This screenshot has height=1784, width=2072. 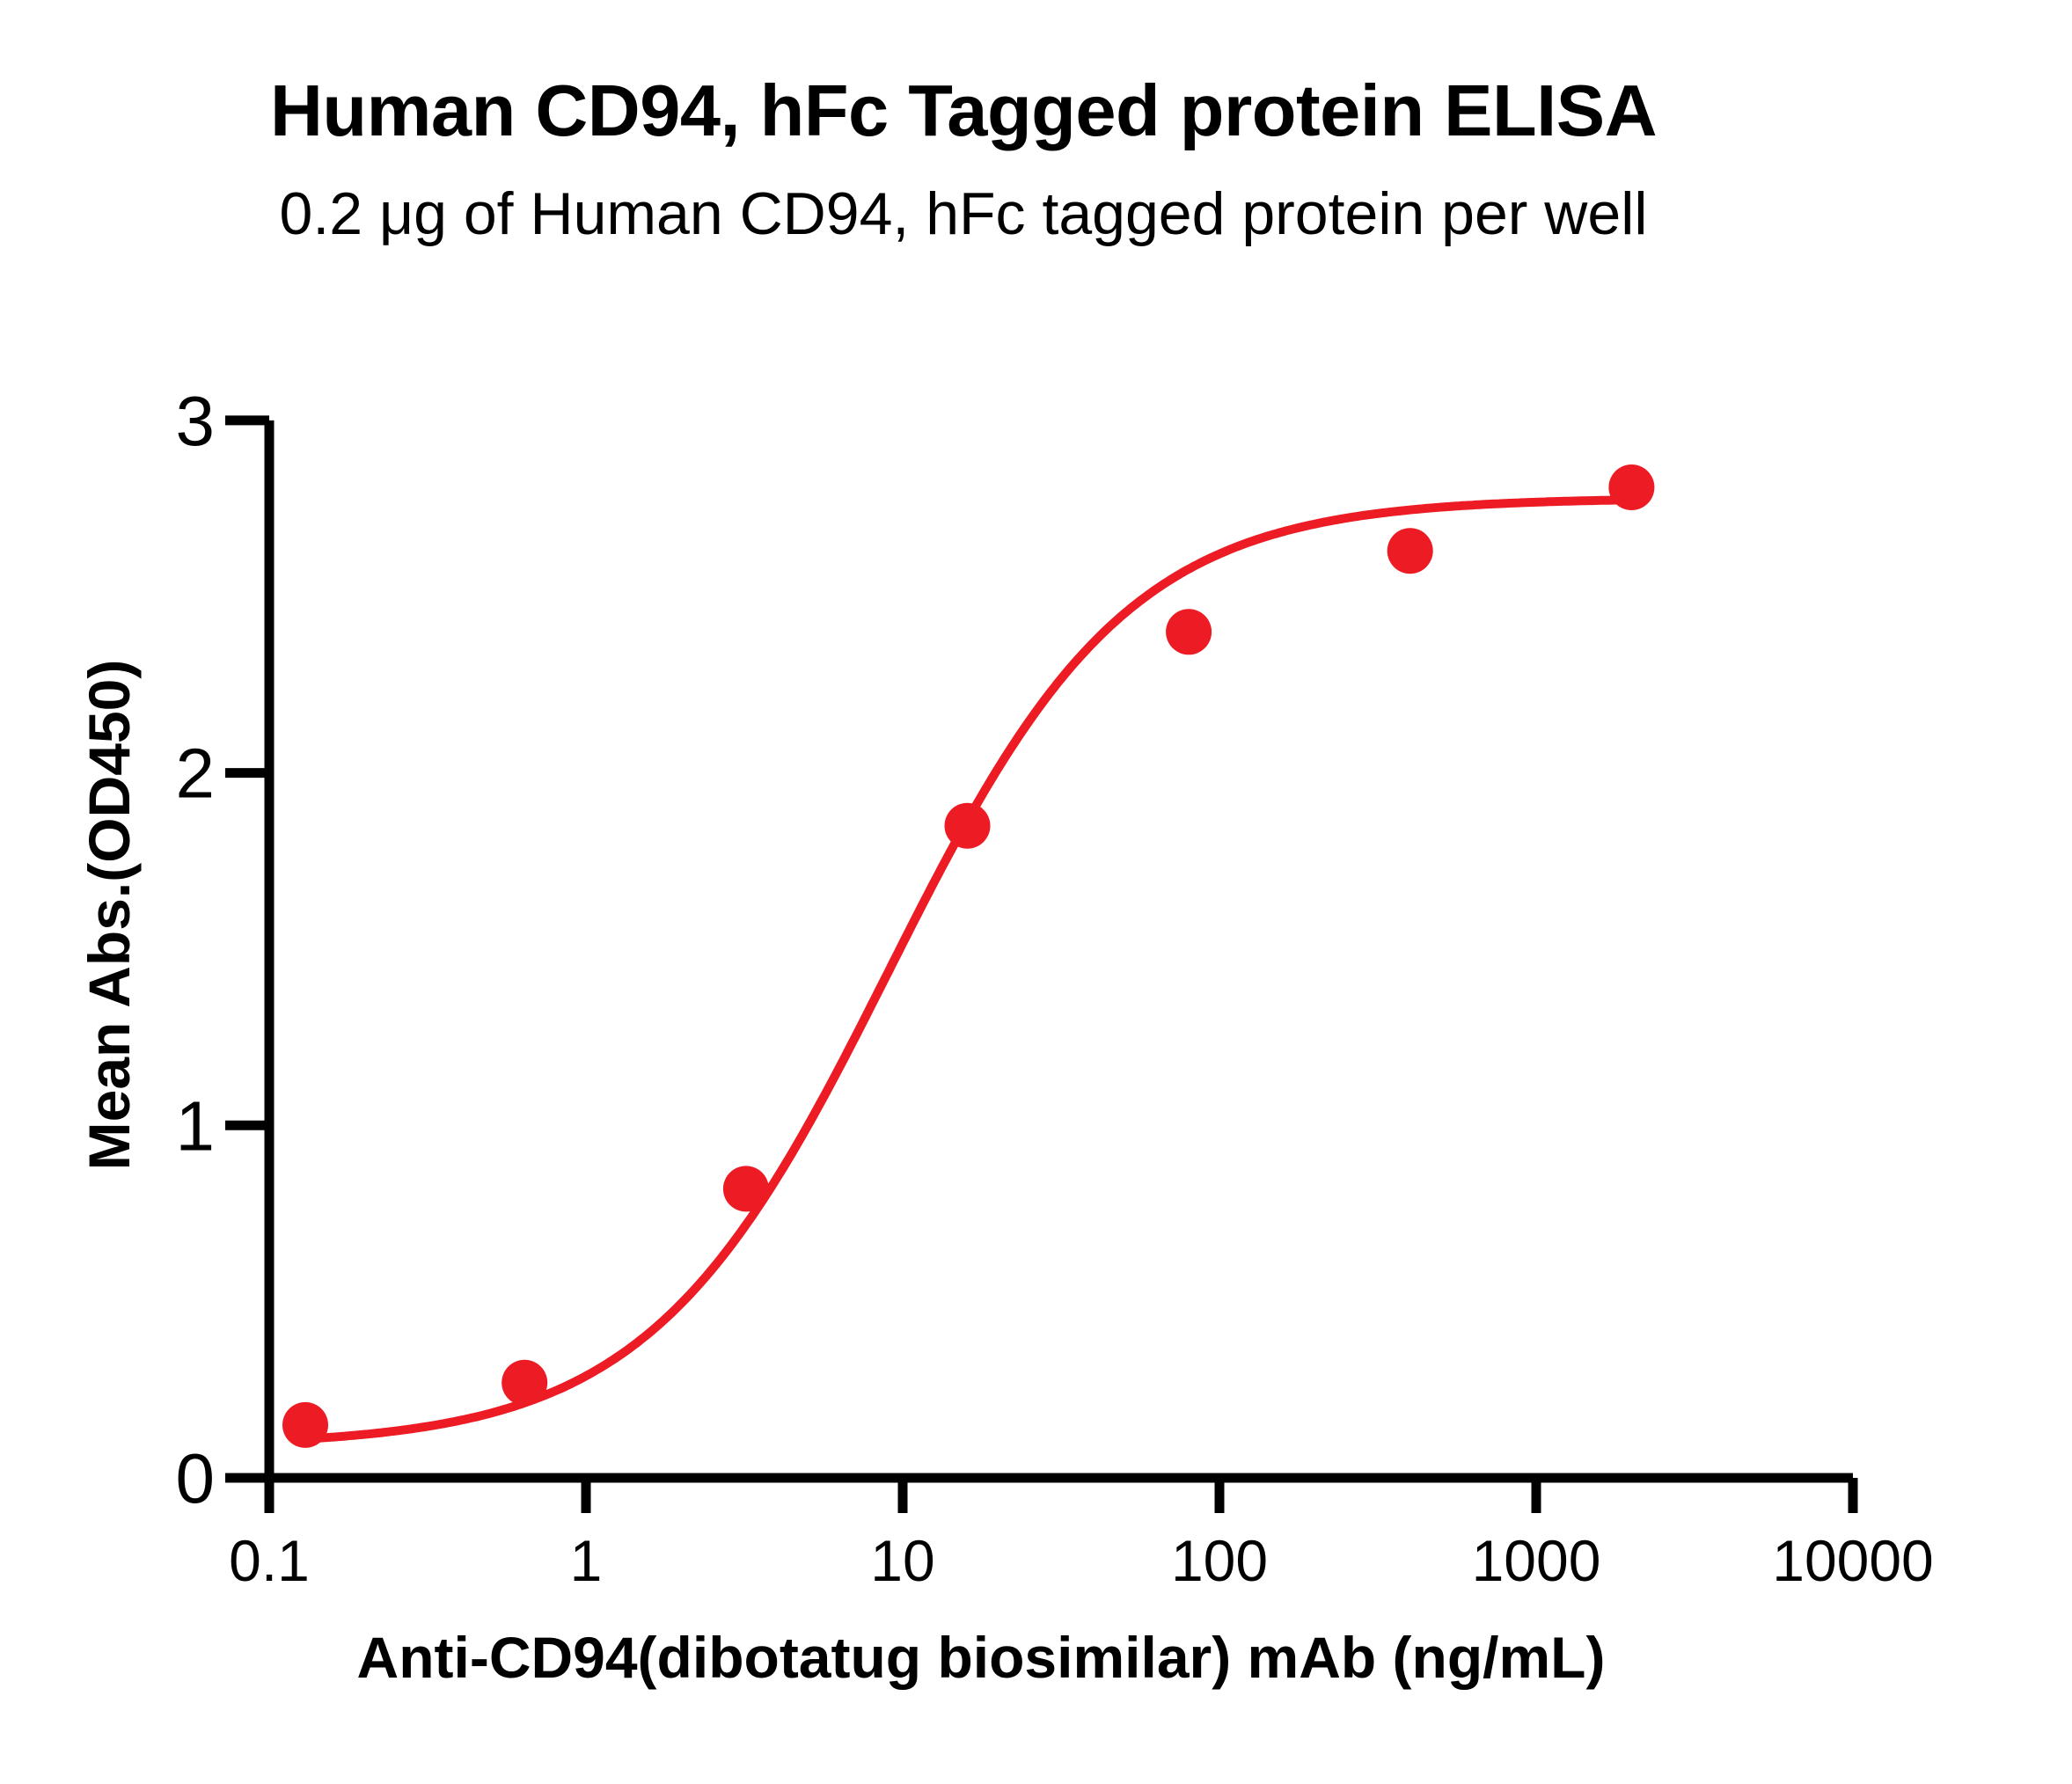 What do you see at coordinates (1853, 1561) in the screenshot?
I see `x-tick-label: 10000` at bounding box center [1853, 1561].